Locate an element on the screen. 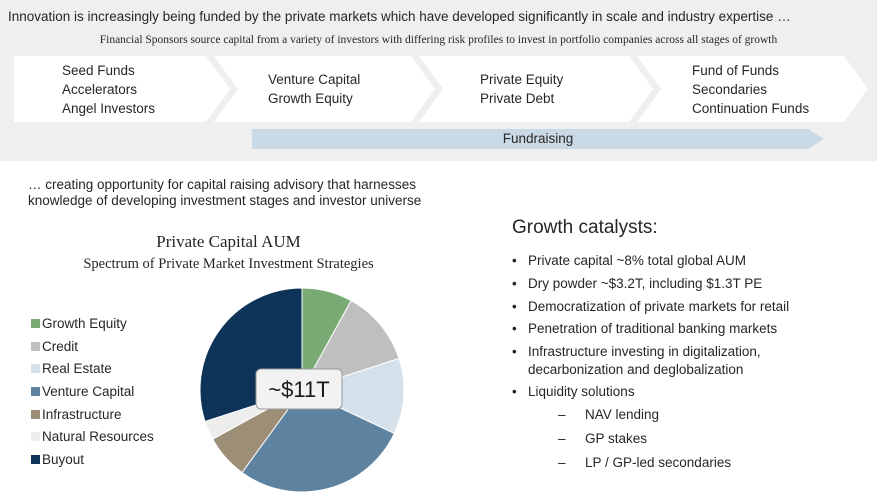 The height and width of the screenshot is (494, 877). center-label-box is located at coordinates (299, 389).